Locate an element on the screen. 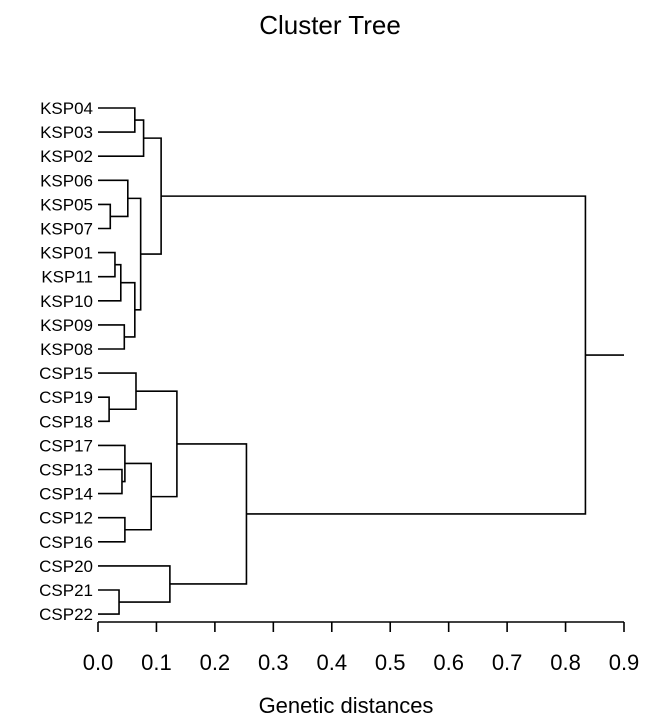 The image size is (654, 719). x-tick-label: 0.0 is located at coordinates (98, 662).